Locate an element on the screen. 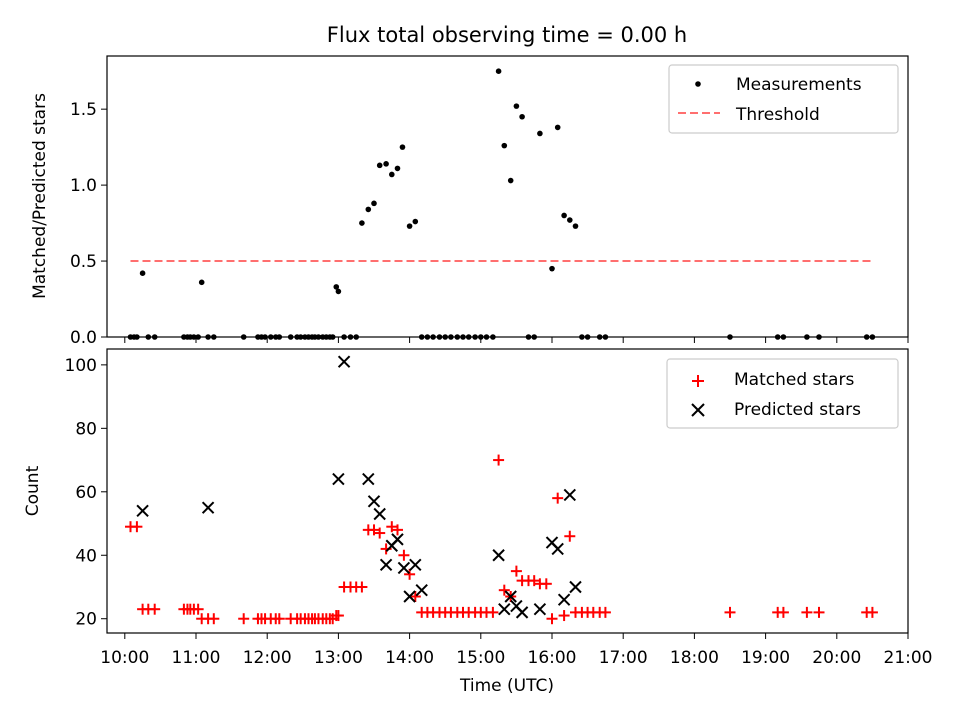  bottom-xtick-label: 19:00 is located at coordinates (765, 658).